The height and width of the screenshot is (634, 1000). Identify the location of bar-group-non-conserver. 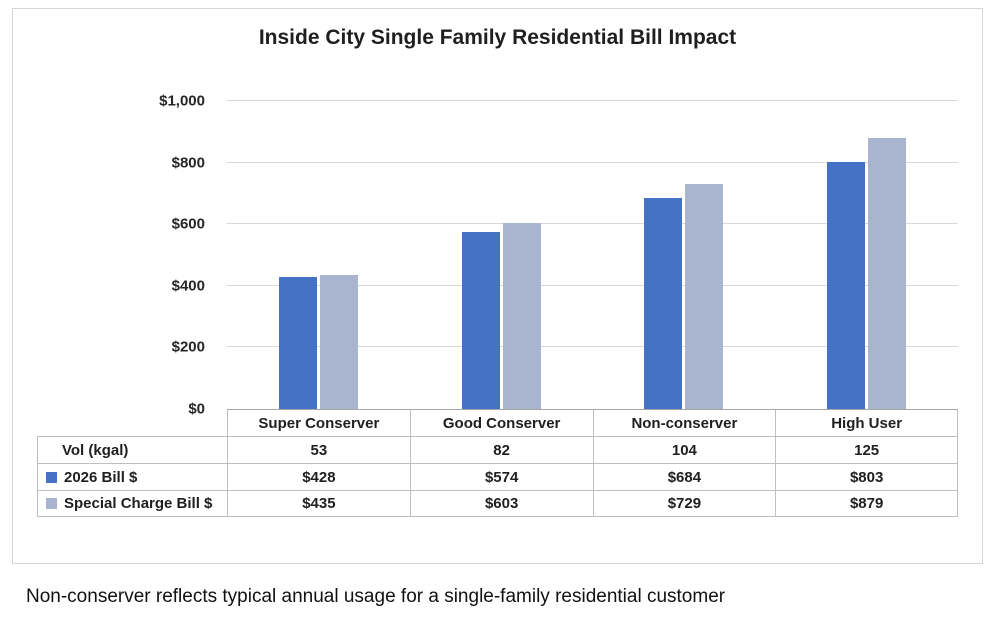
(684, 255).